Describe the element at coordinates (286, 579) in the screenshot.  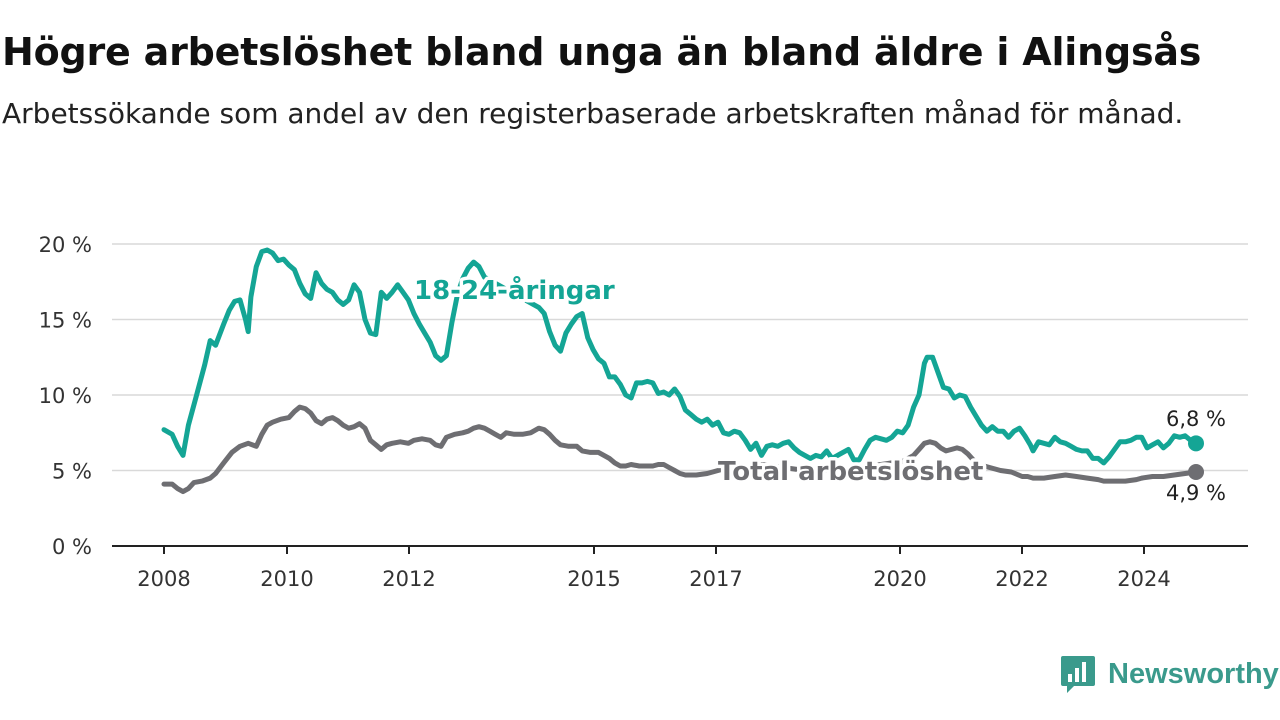
I see `x-tick-label: 2010` at that location.